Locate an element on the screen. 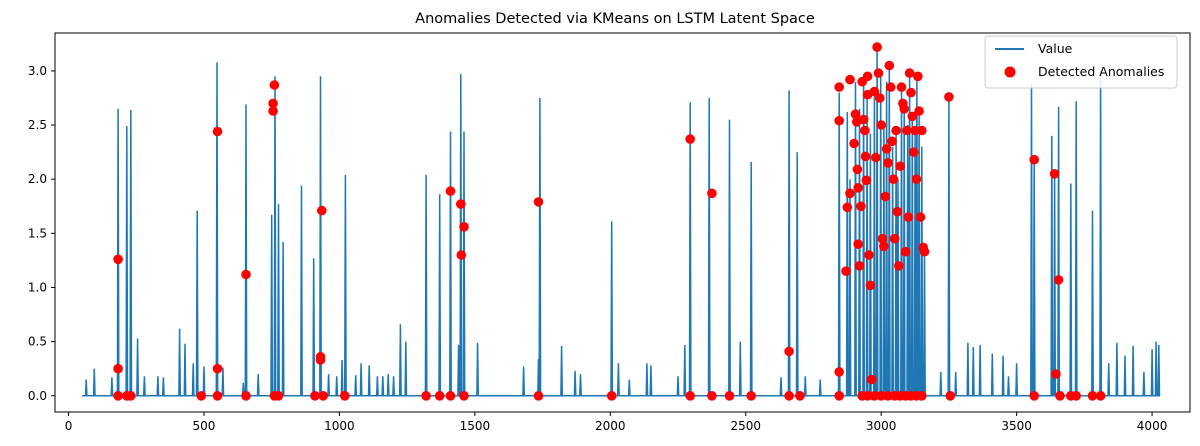 This screenshot has width=1200, height=446. legend-label-anomalies: Detected Anomalies is located at coordinates (1101, 71).